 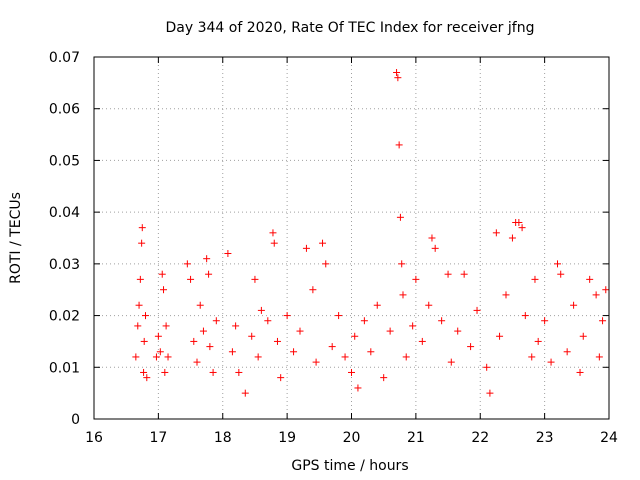 What do you see at coordinates (352, 438) in the screenshot?
I see `x-tick-label: 20` at bounding box center [352, 438].